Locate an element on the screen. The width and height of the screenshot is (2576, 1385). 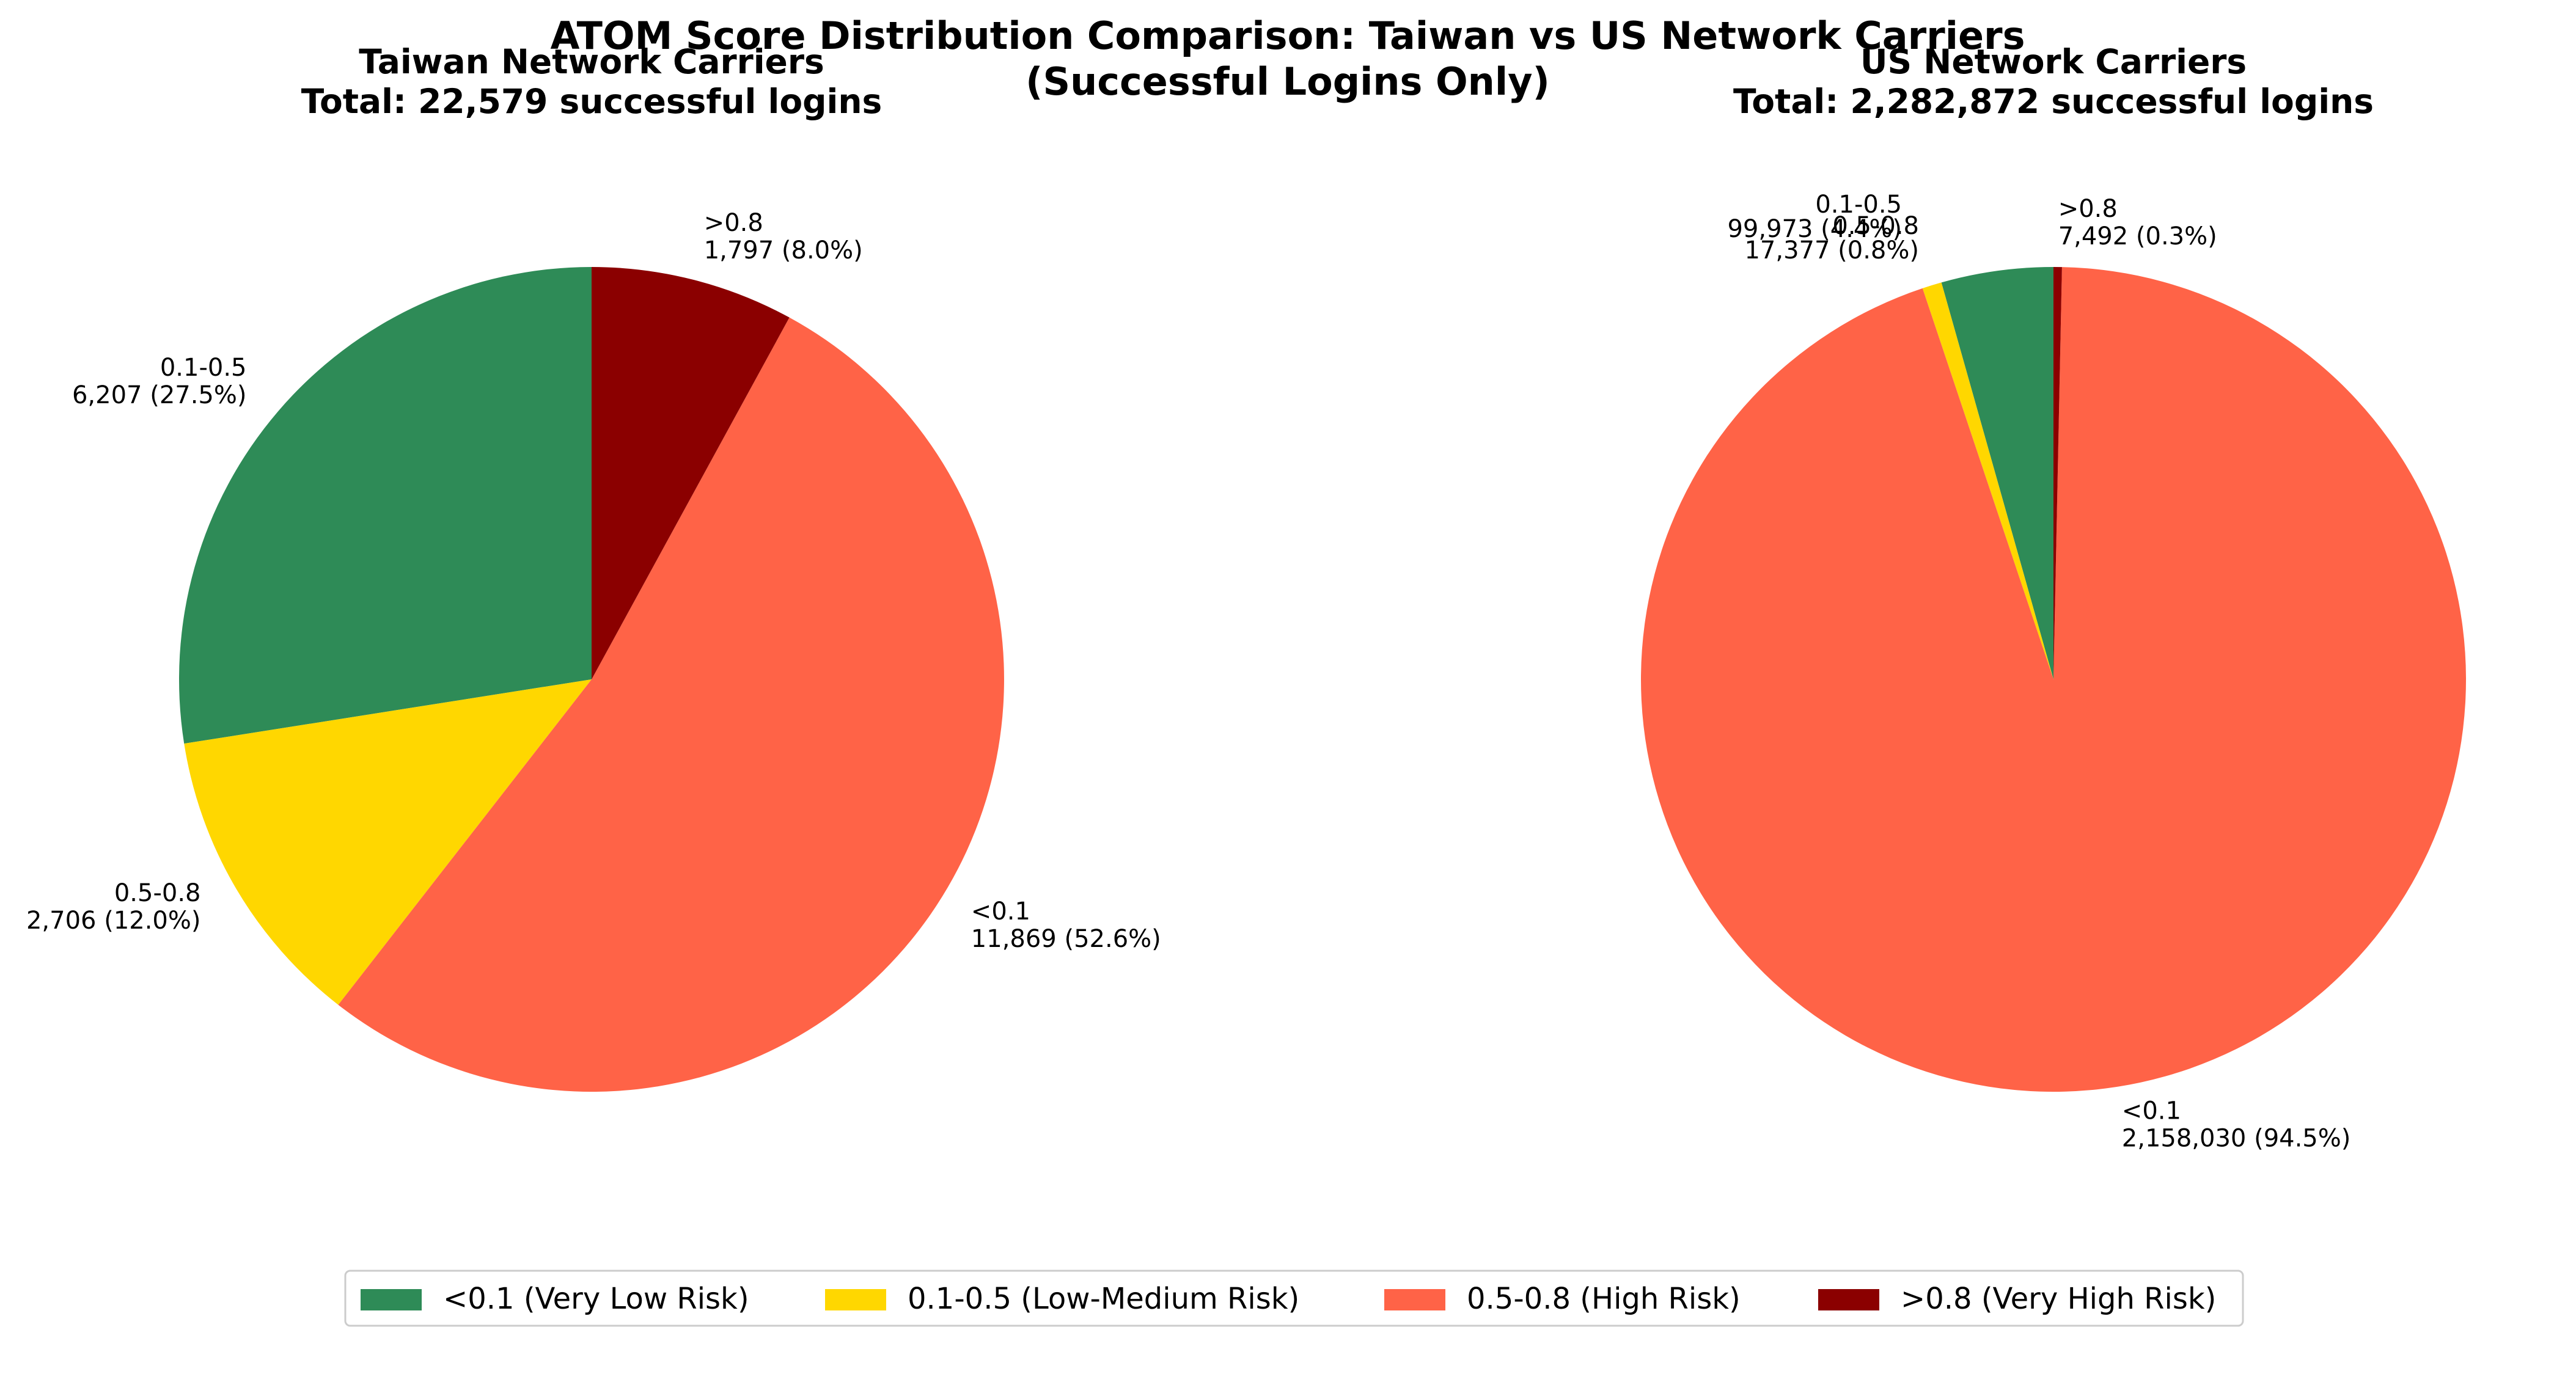
slice-label: 0.5-0.8 17,377 (0.8%) is located at coordinates (1831, 238).